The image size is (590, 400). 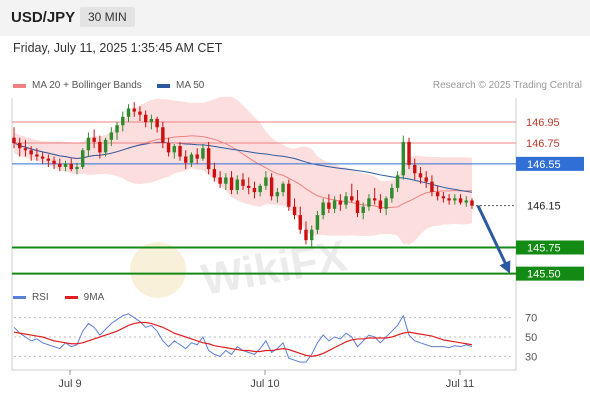 What do you see at coordinates (543, 144) in the screenshot?
I see `level-label-resistance: 146.75` at bounding box center [543, 144].